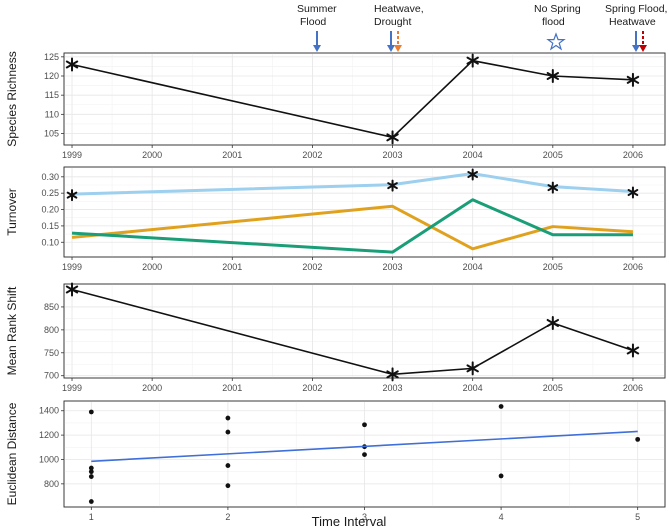 The image size is (669, 532). What do you see at coordinates (398, 41) in the screenshot?
I see `heatwave-drought-orange-dashed-arrow-icon` at bounding box center [398, 41].